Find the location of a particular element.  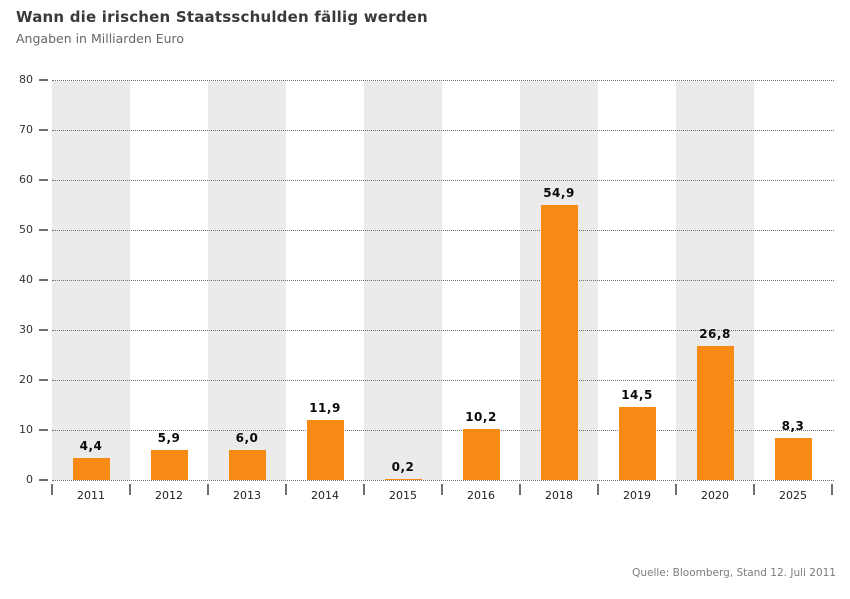

x-category-label: 2018 is located at coordinates (559, 495).